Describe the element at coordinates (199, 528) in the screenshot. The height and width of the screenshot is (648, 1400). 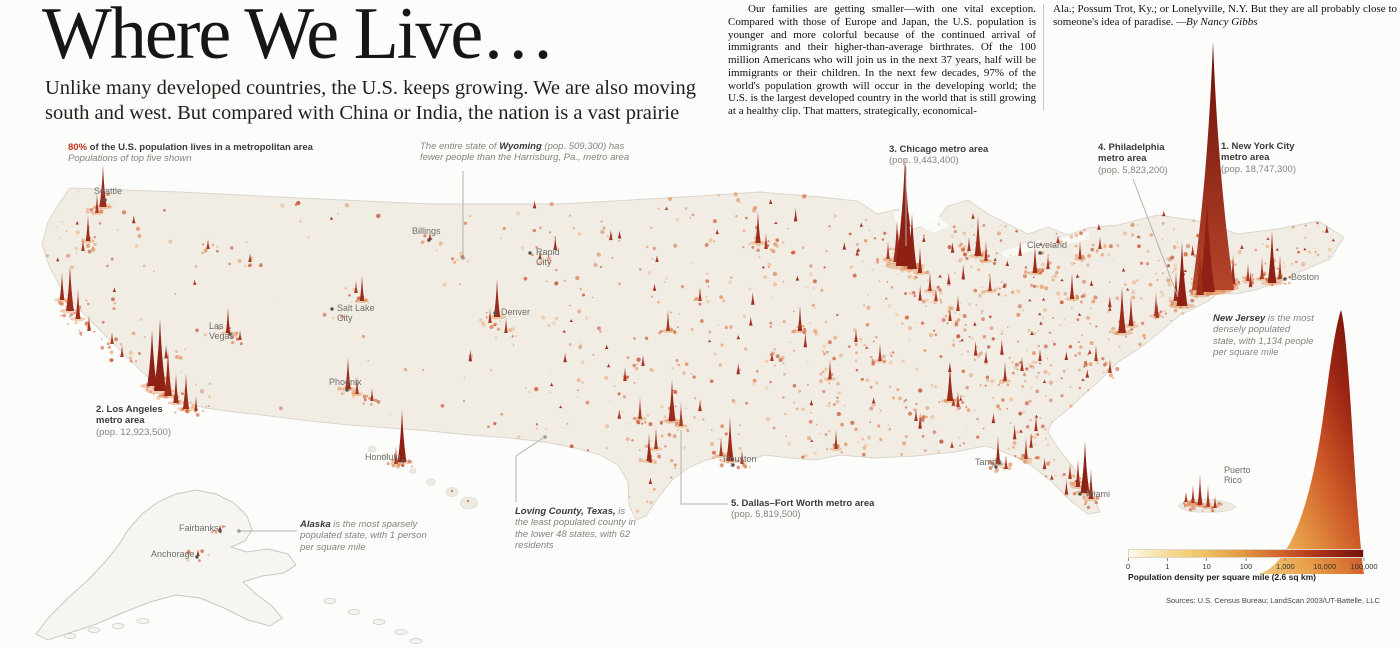
I see `city-label-fairbanks: Fairbanks` at that location.